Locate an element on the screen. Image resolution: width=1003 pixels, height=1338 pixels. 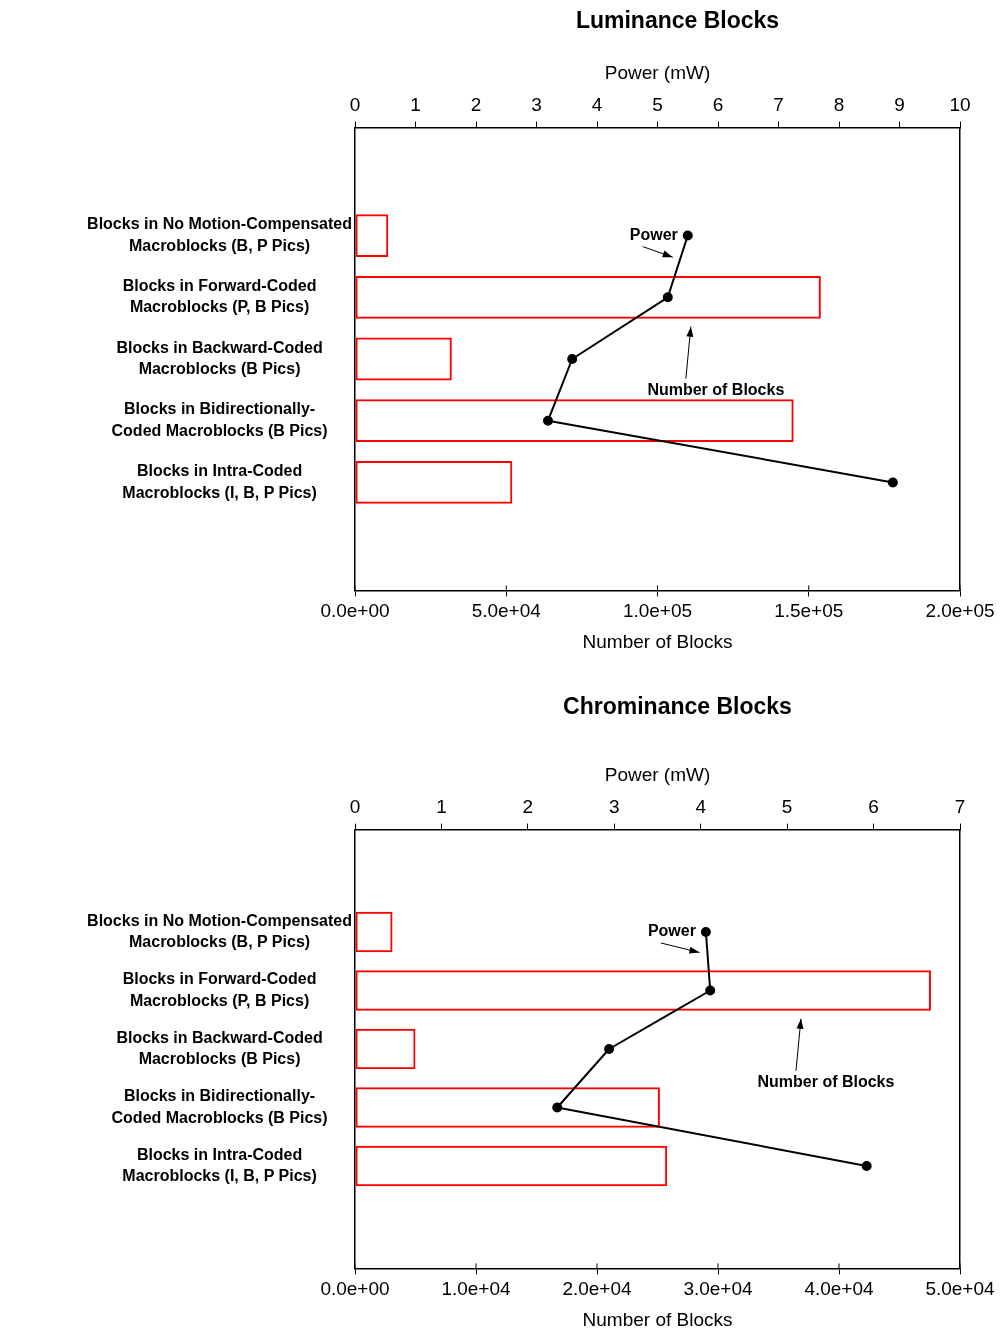
x2-tick-label: 8 is located at coordinates (839, 105).